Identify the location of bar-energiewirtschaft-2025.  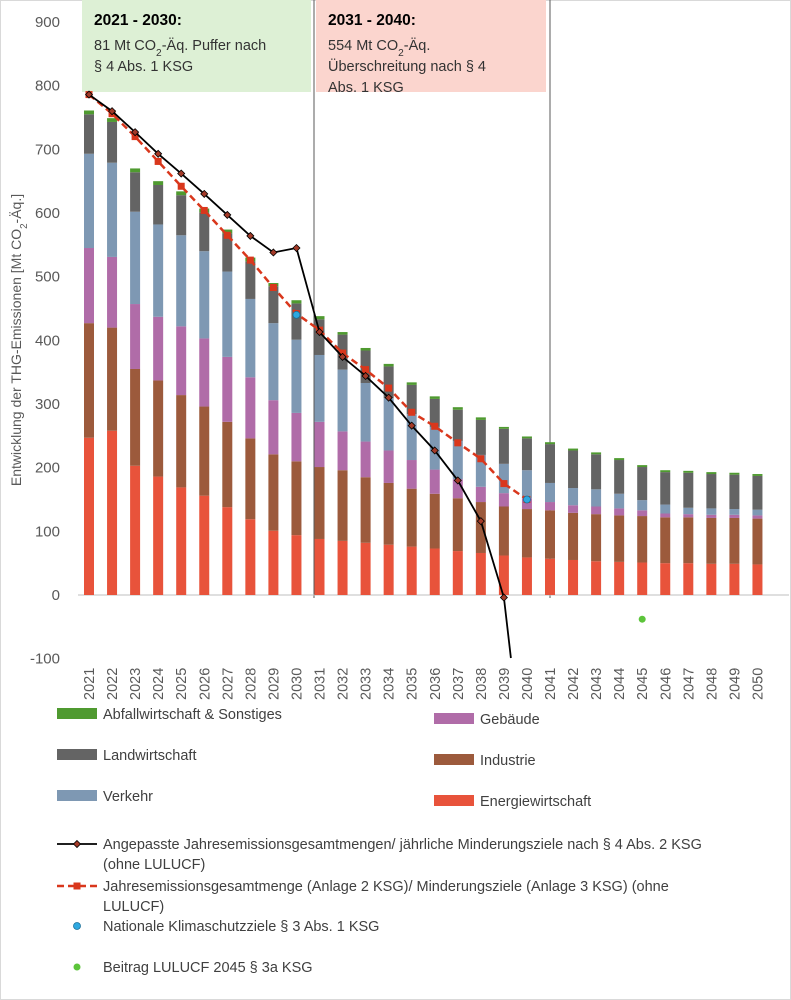
(181, 541).